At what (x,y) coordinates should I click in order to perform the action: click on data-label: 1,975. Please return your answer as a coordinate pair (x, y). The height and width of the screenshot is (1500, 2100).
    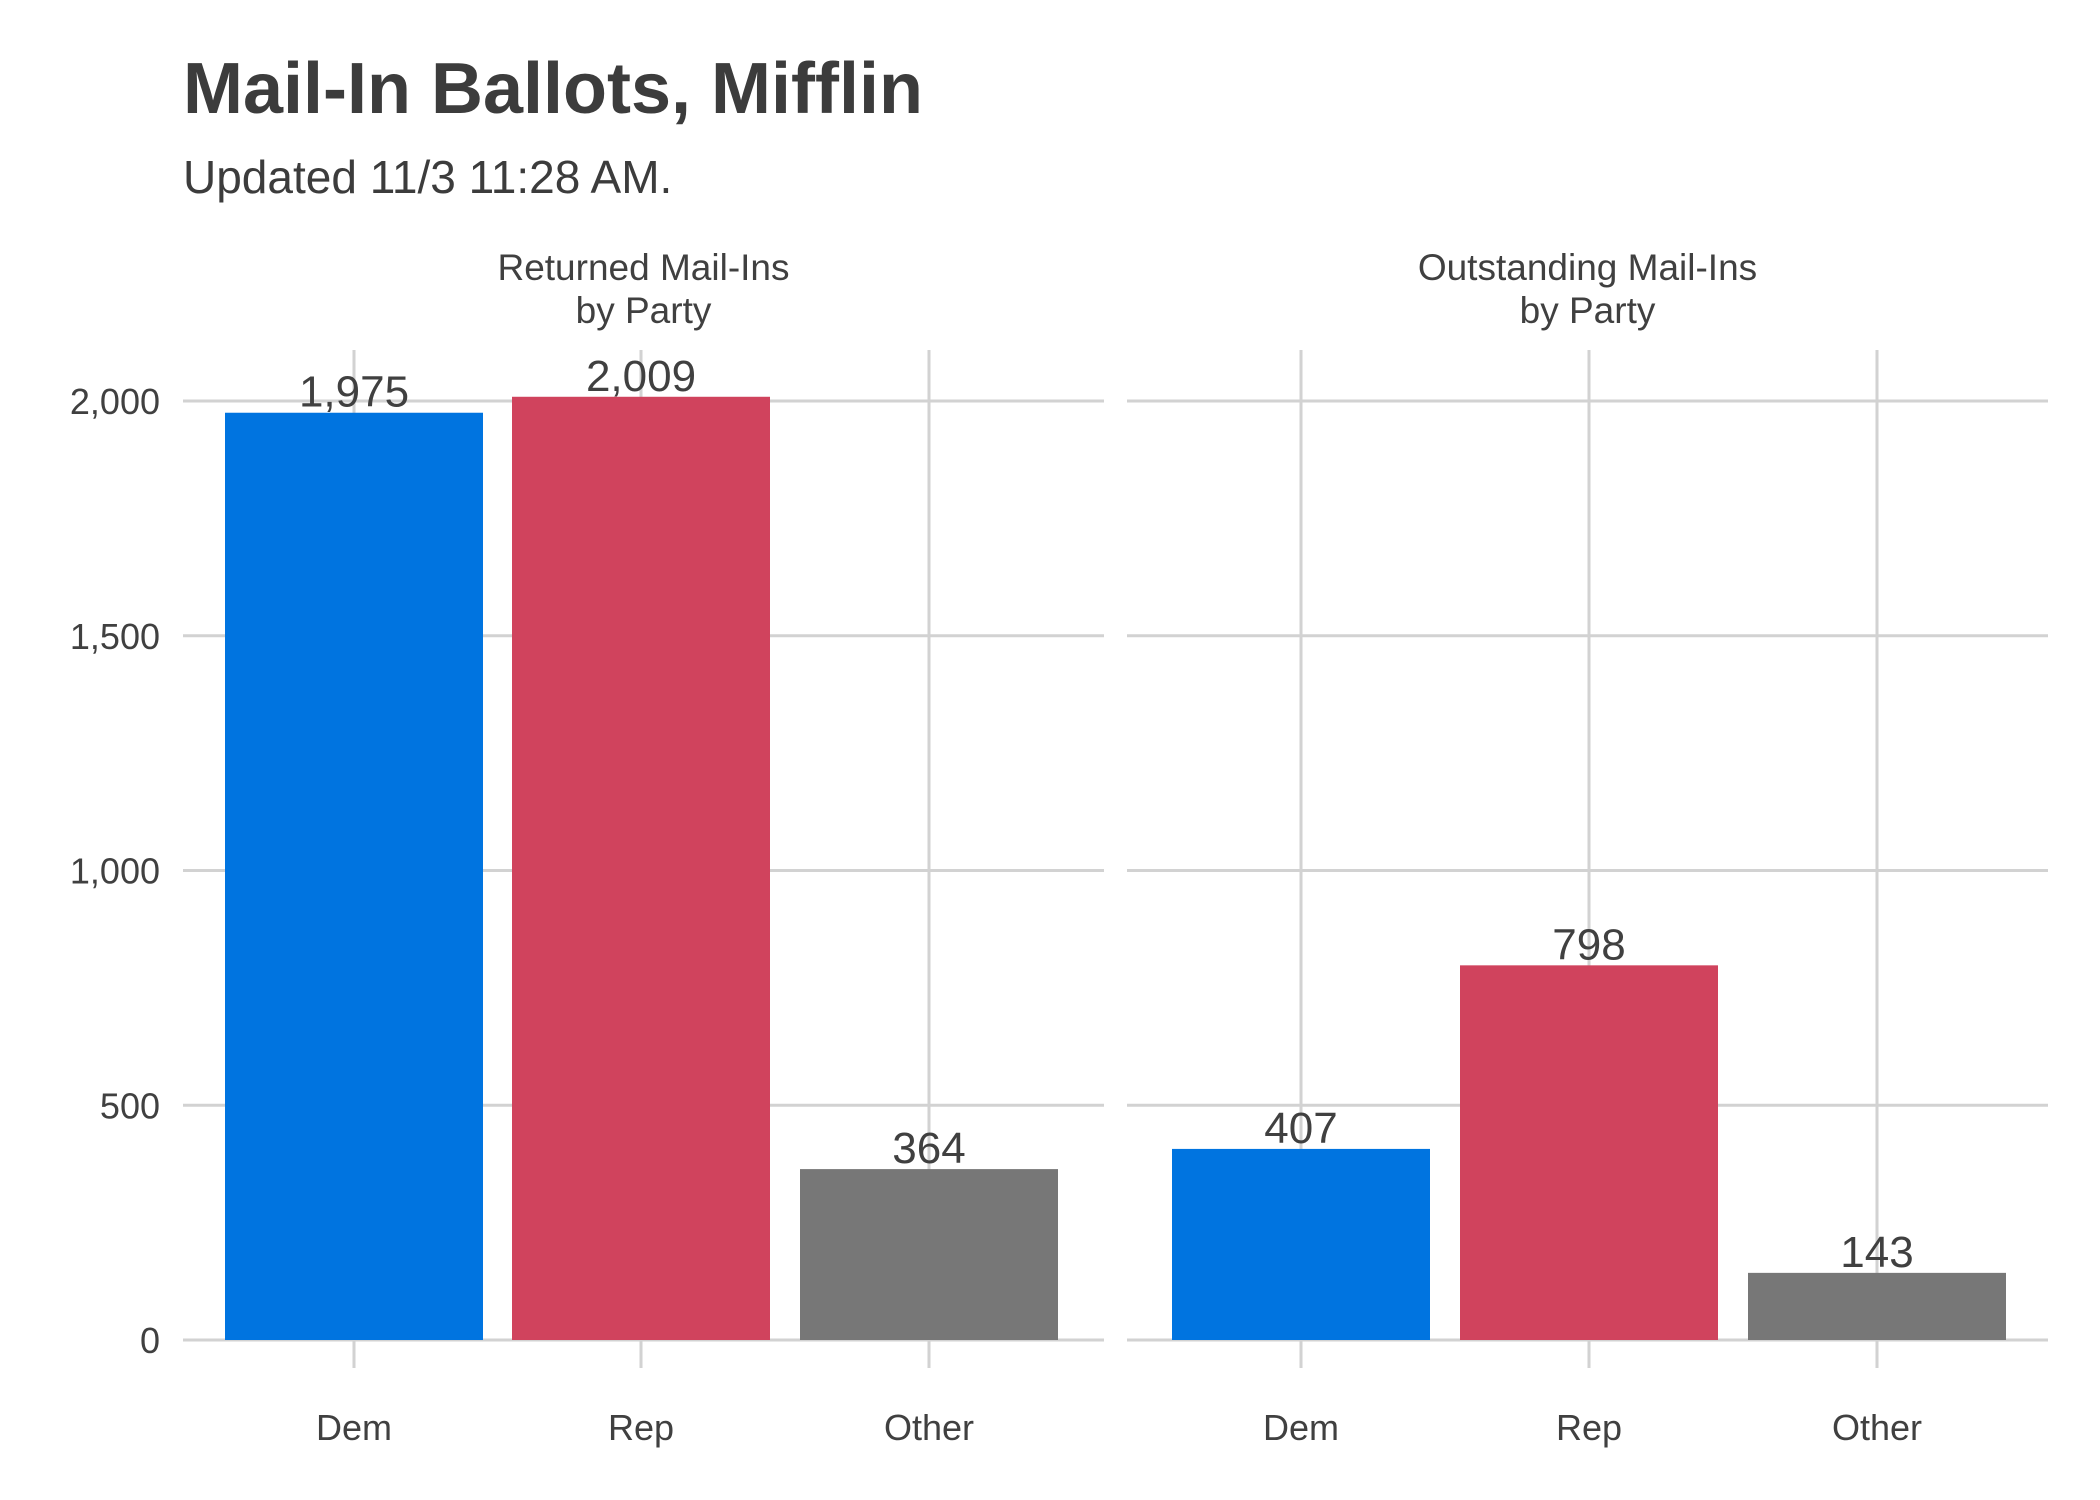
    Looking at the image, I should click on (354, 392).